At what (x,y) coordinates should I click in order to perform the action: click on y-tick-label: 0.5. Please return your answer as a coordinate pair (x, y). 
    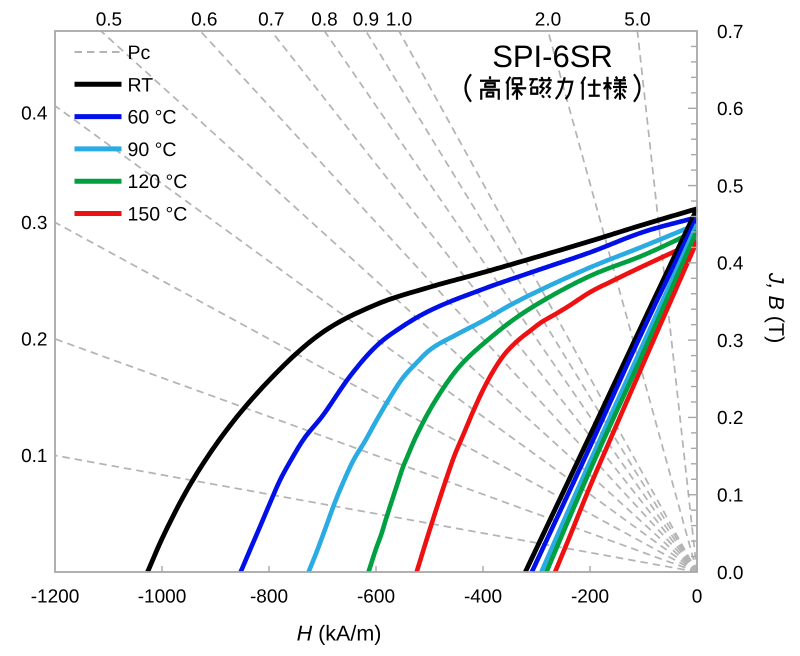
    Looking at the image, I should click on (730, 186).